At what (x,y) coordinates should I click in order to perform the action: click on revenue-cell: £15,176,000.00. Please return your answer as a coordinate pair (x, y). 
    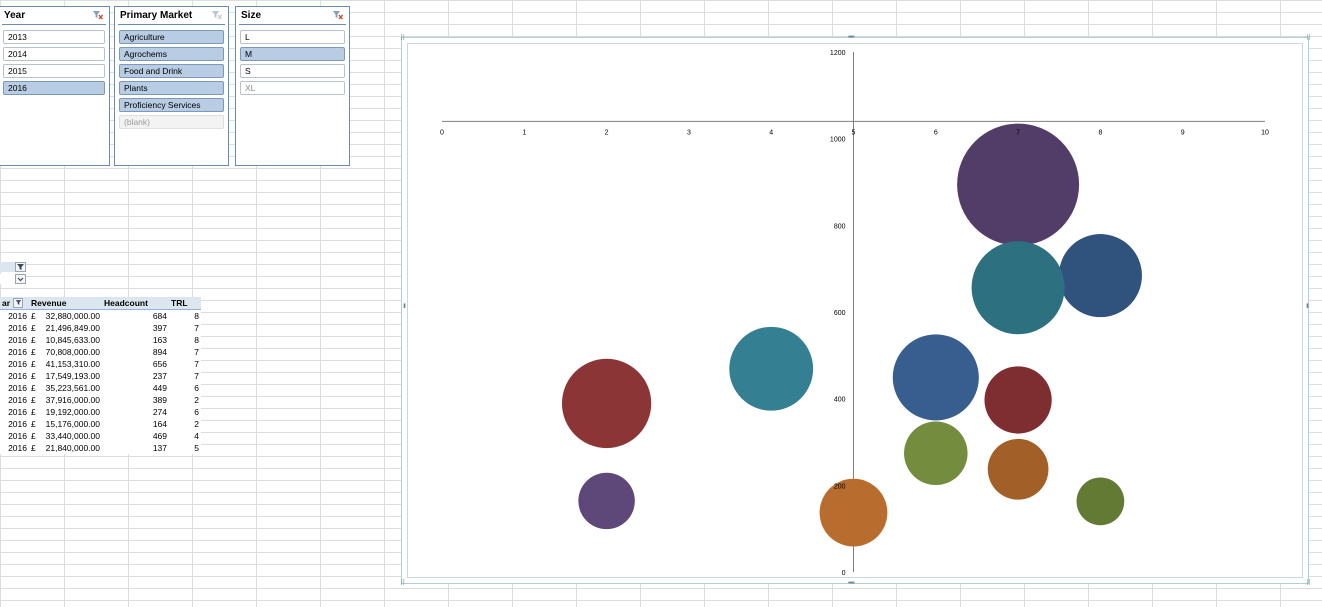
    Looking at the image, I should click on (65, 424).